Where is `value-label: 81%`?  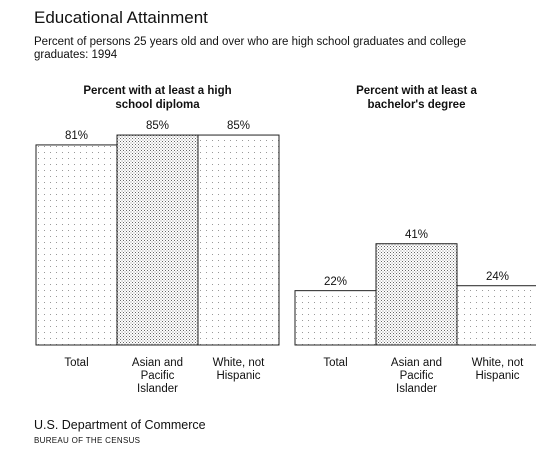
value-label: 81% is located at coordinates (76, 135).